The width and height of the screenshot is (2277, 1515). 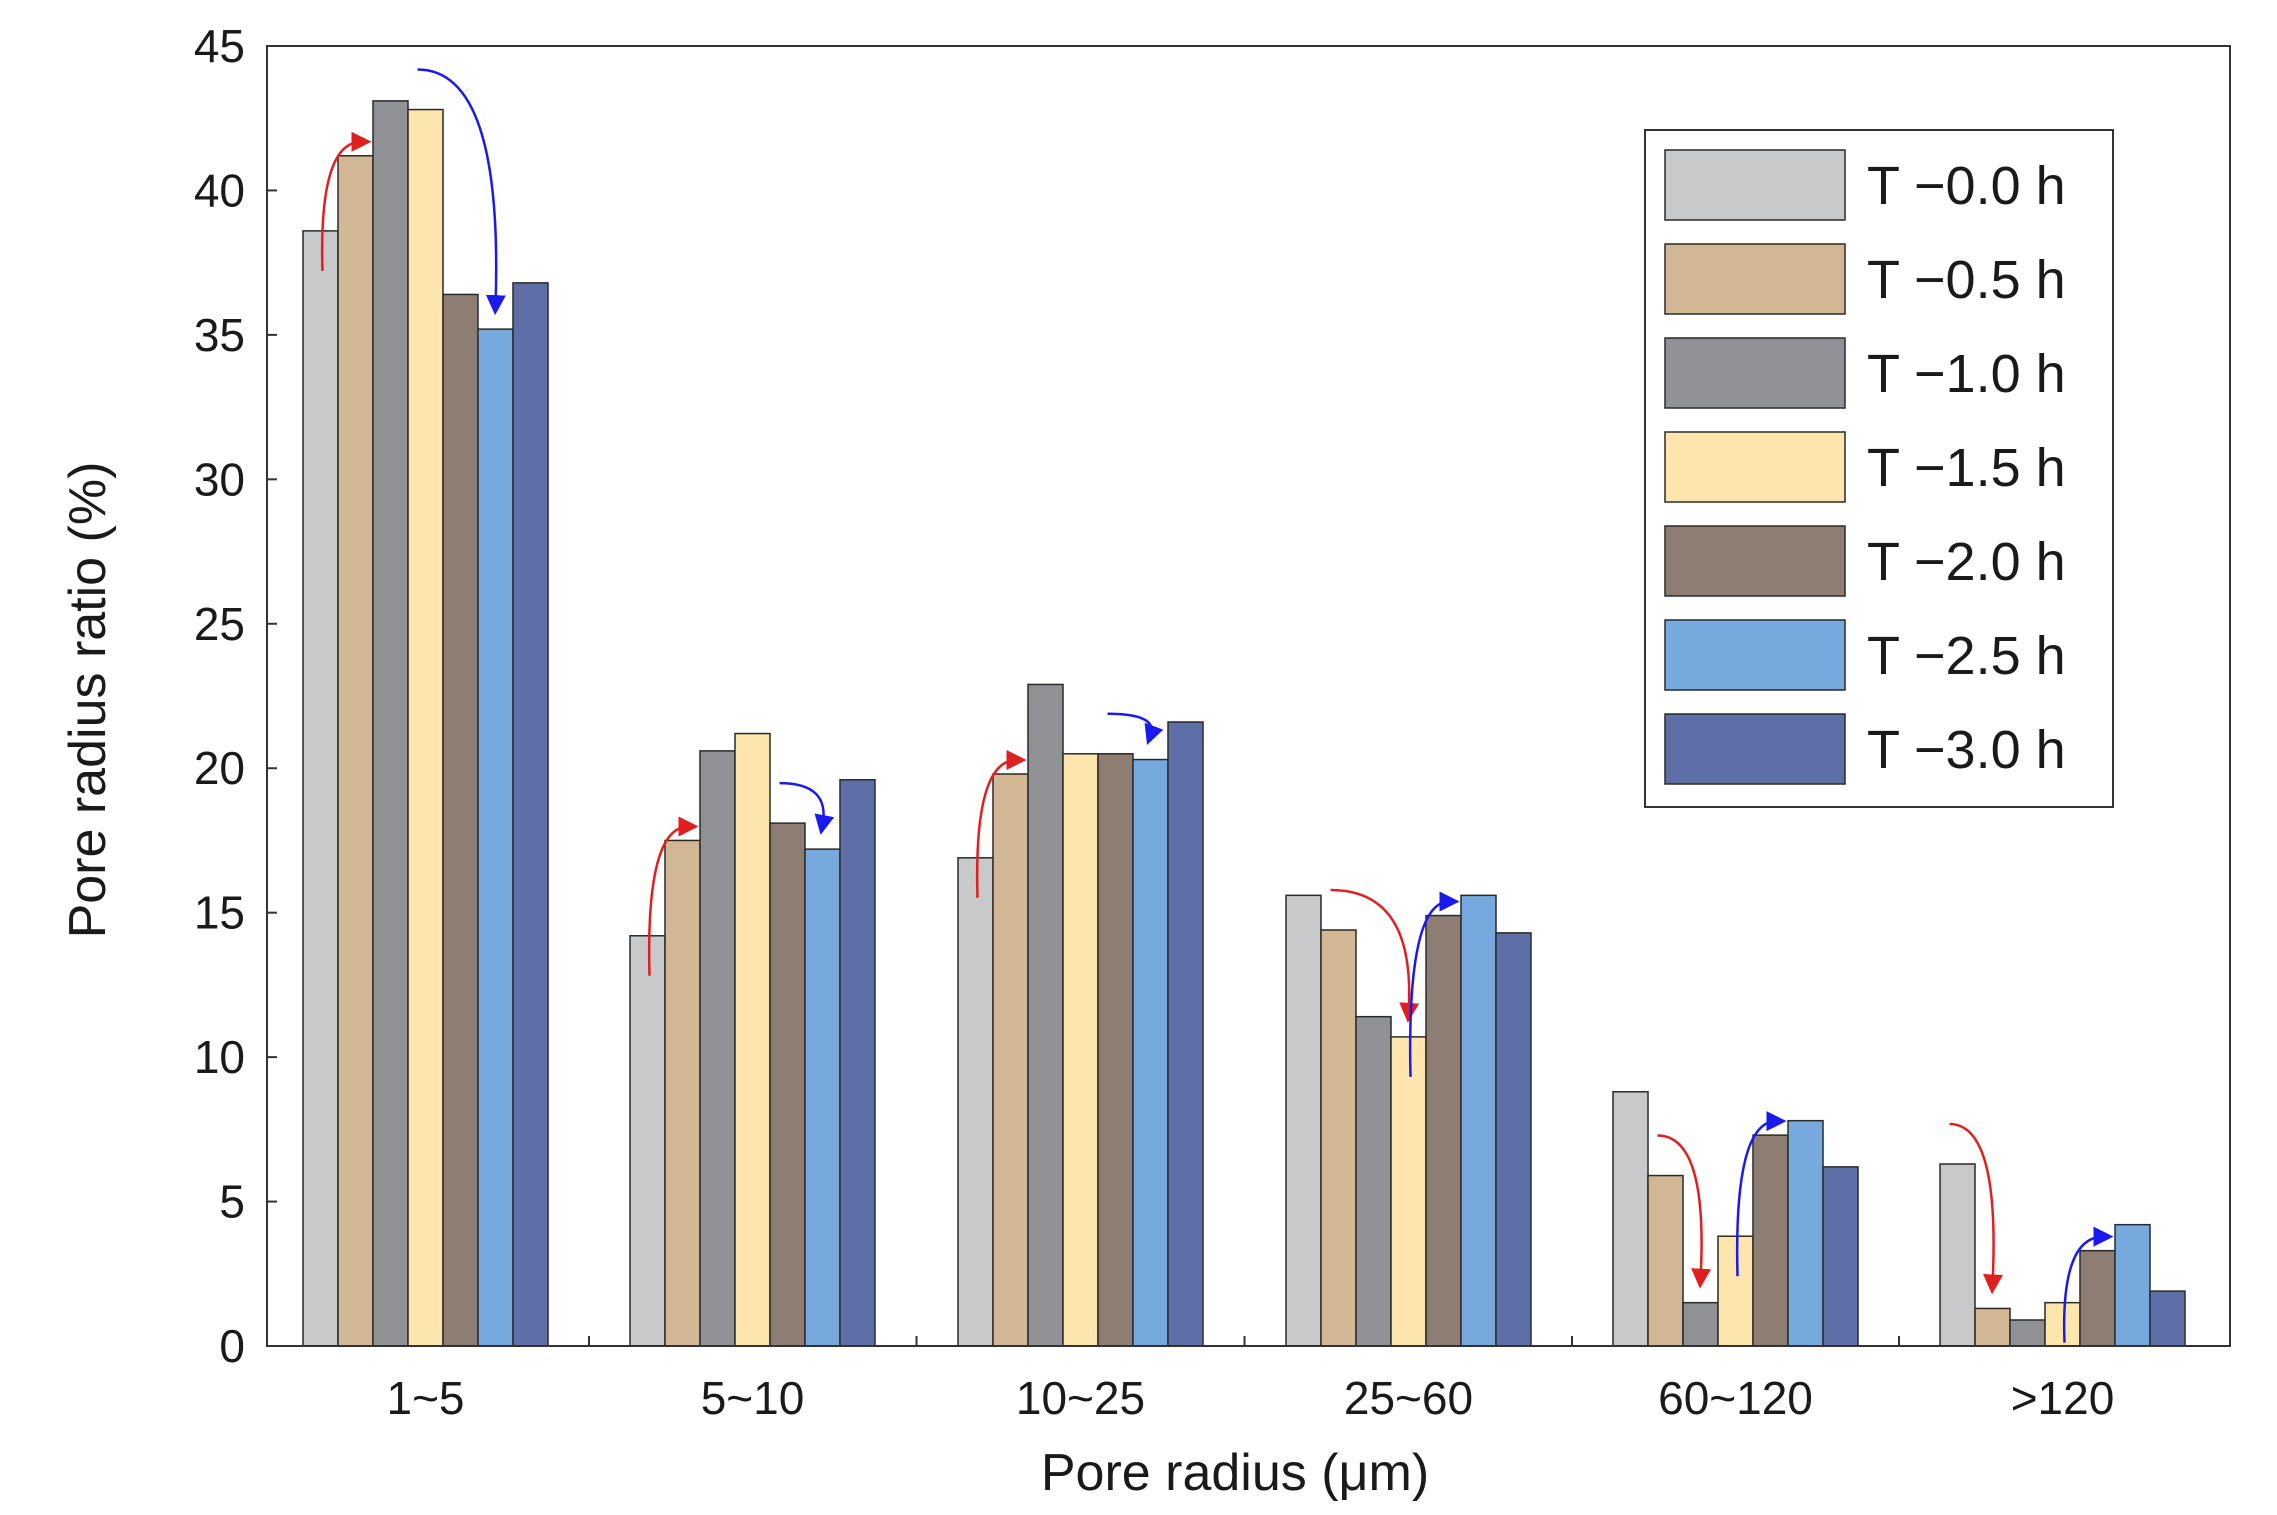 I want to click on legend-label-3: T −1.5 h, so click(x=1966, y=468).